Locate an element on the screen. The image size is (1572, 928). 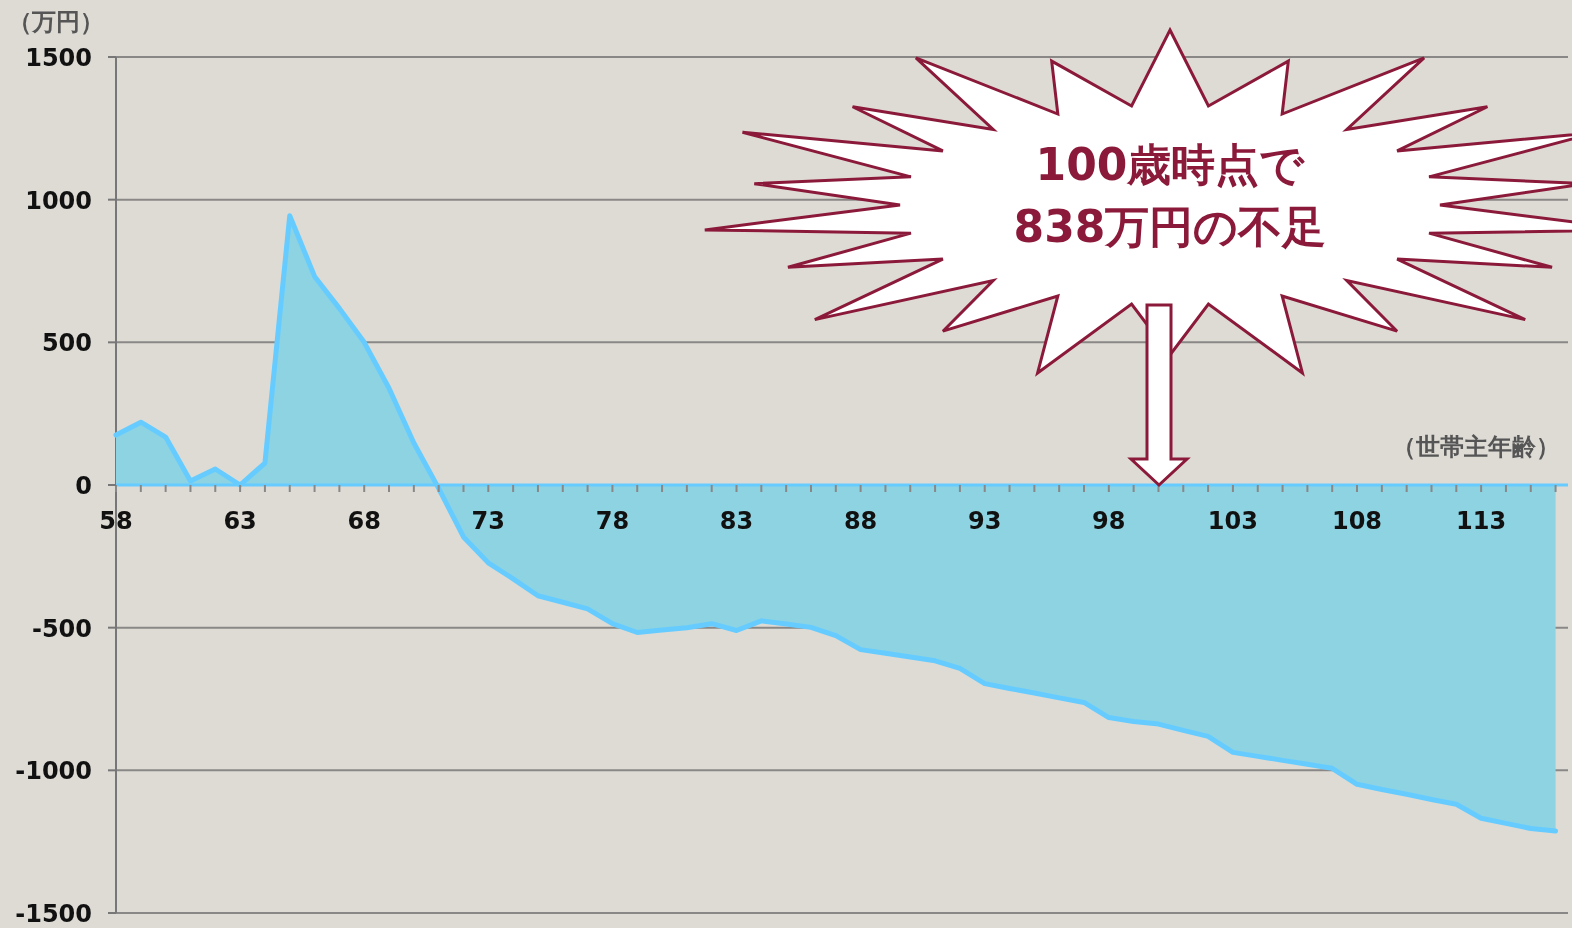
y-tick-label: 1000 is located at coordinates (58, 200).